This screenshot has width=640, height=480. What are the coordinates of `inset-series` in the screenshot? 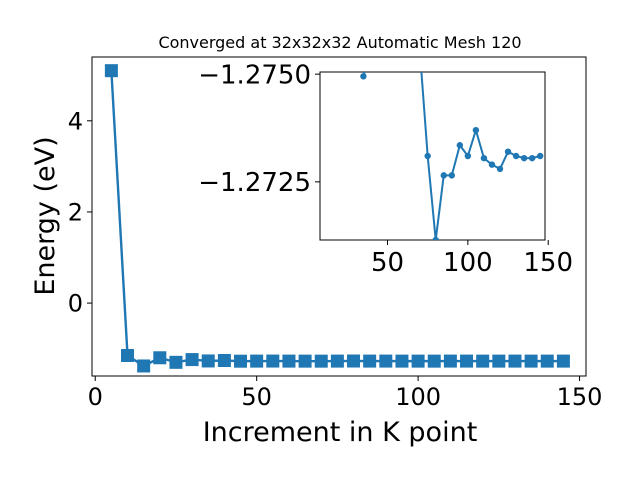 It's located at (452, 156).